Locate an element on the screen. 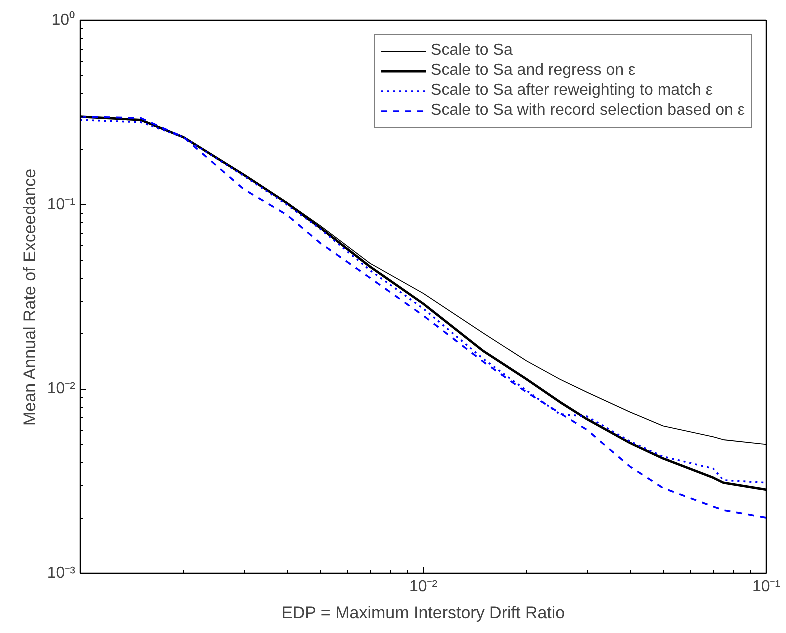 The height and width of the screenshot is (633, 786). legend-label: Scale to Sa with record selection based on ε is located at coordinates (588, 111).